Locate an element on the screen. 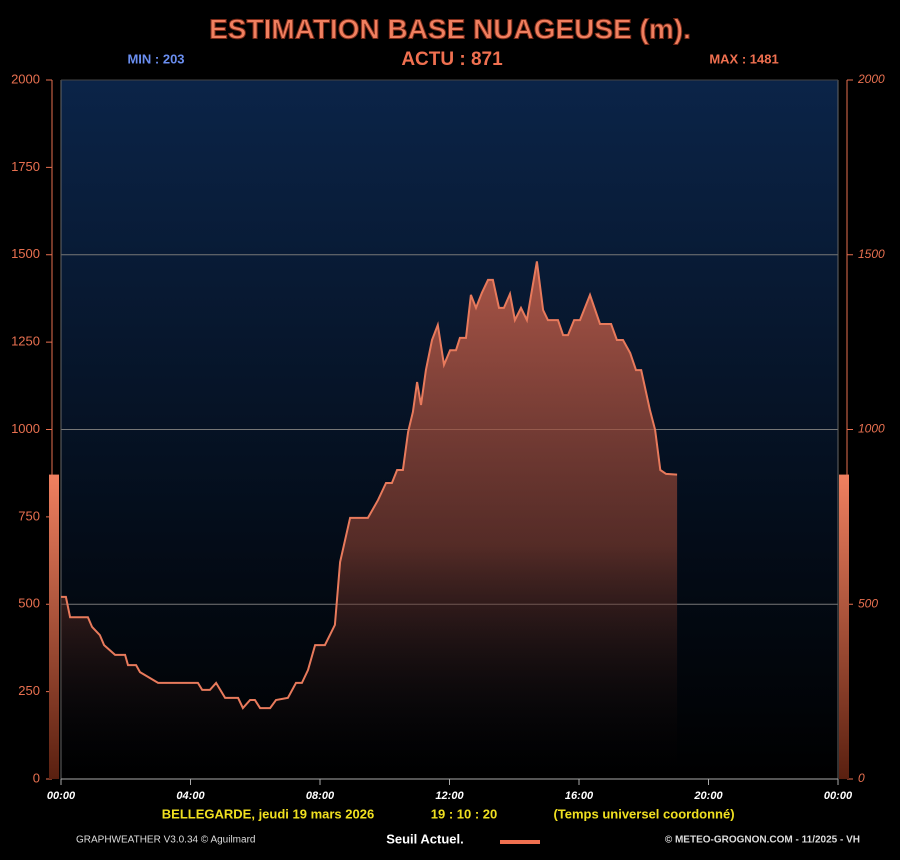 The height and width of the screenshot is (860, 900). x-tick-label: 08:00 is located at coordinates (320, 796).